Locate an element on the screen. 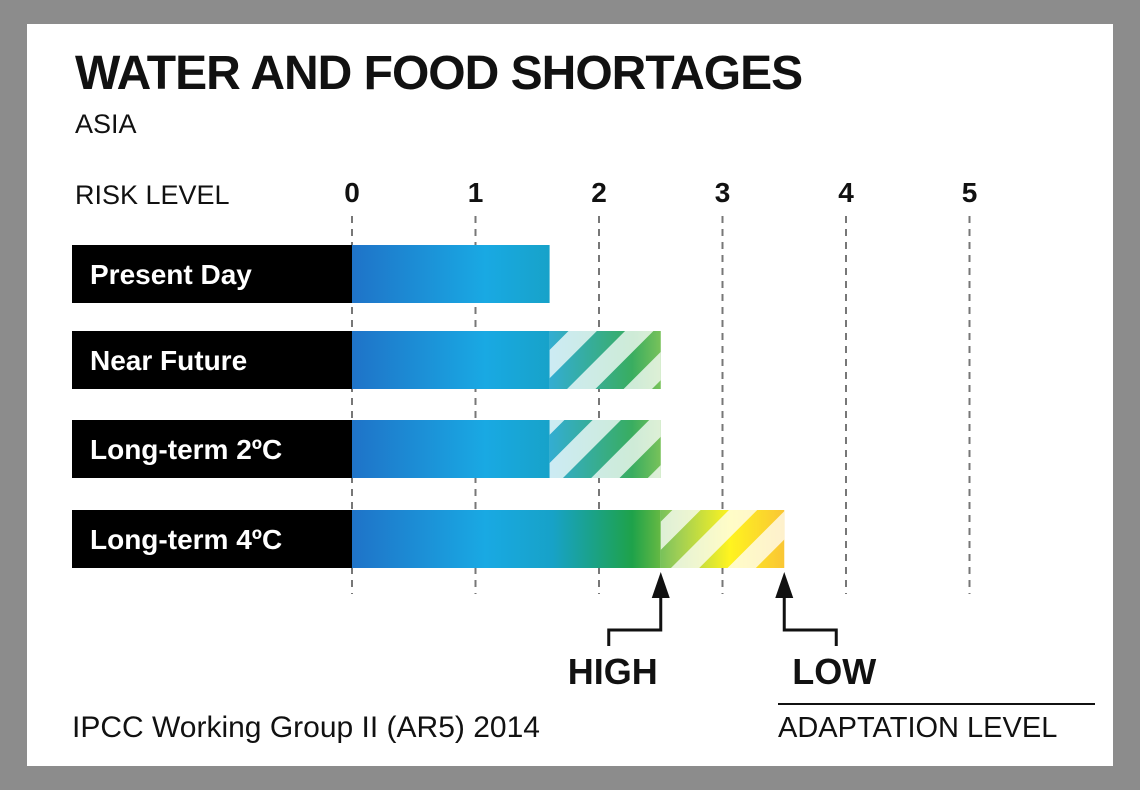  adaptation-level-title: ADAPTATION LEVEL is located at coordinates (918, 728).